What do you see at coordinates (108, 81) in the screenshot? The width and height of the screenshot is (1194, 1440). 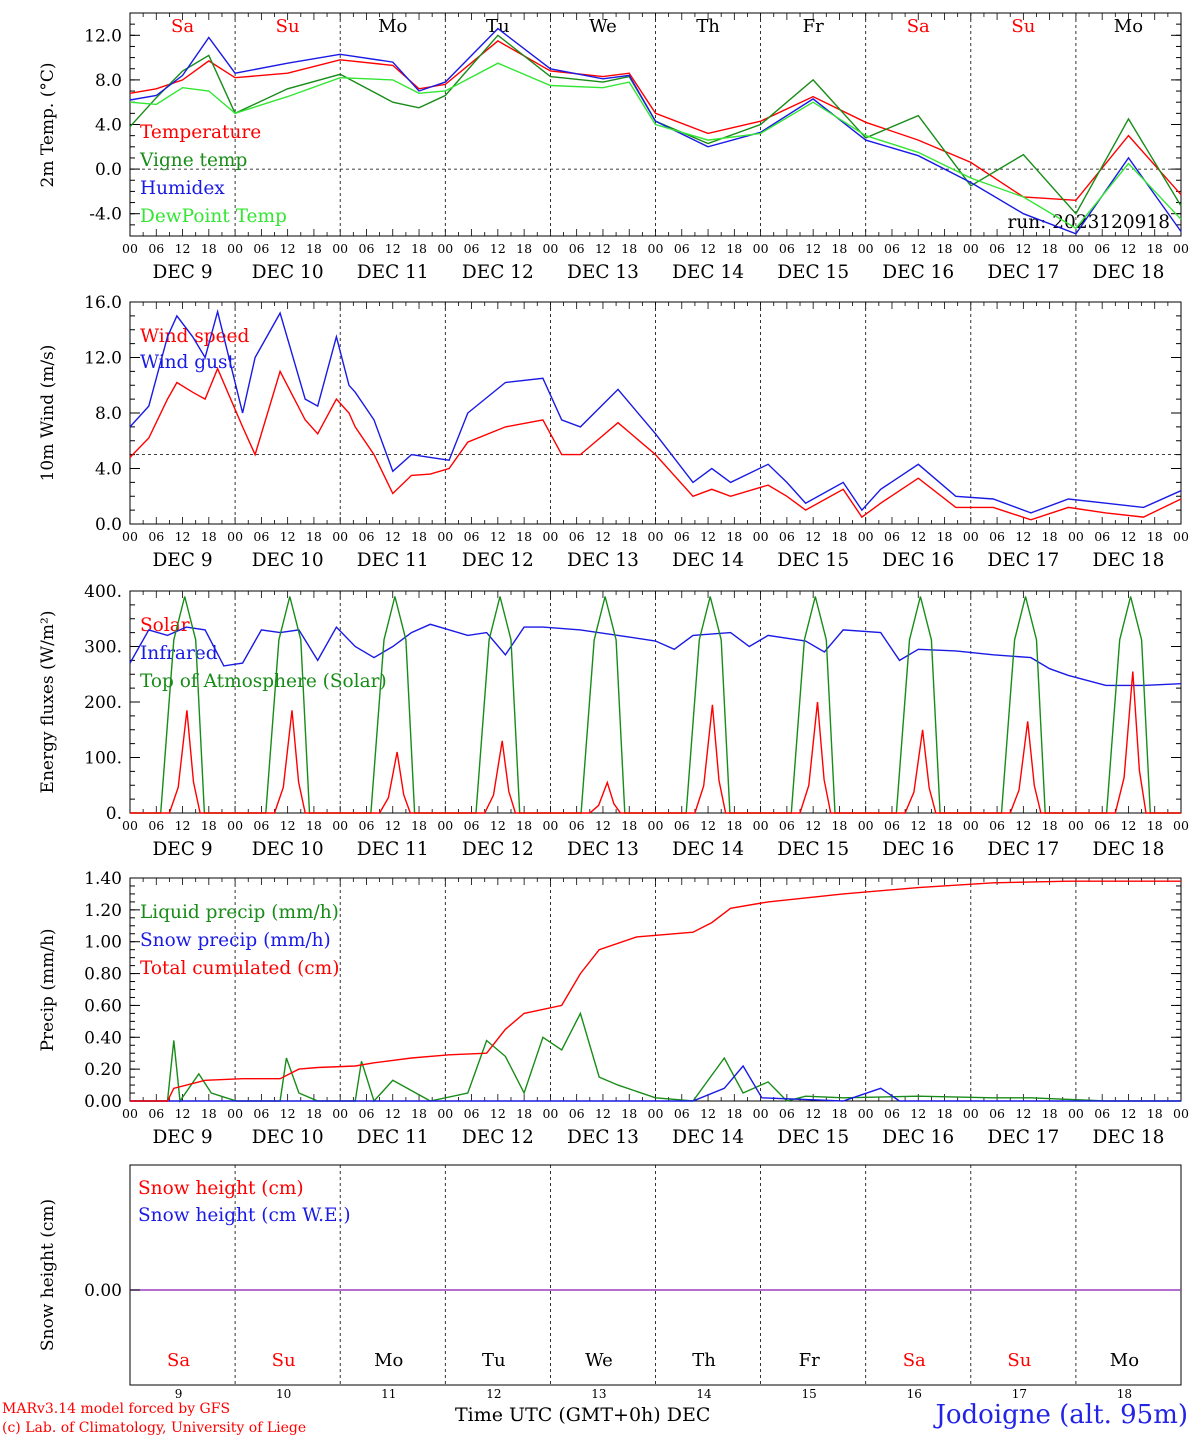 I see `y-tick-label: 8.0` at bounding box center [108, 81].